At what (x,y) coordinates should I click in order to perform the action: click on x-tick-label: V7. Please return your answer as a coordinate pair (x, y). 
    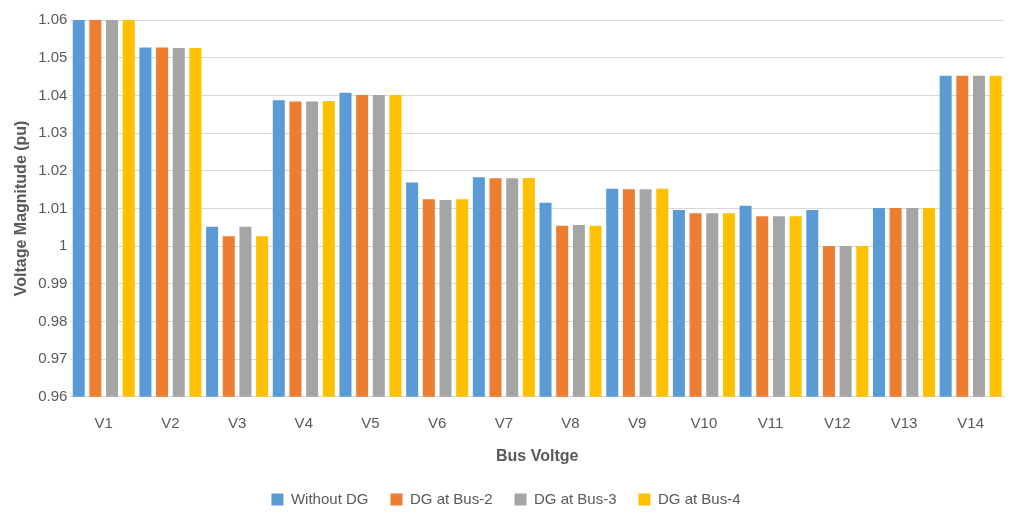
    Looking at the image, I should click on (504, 422).